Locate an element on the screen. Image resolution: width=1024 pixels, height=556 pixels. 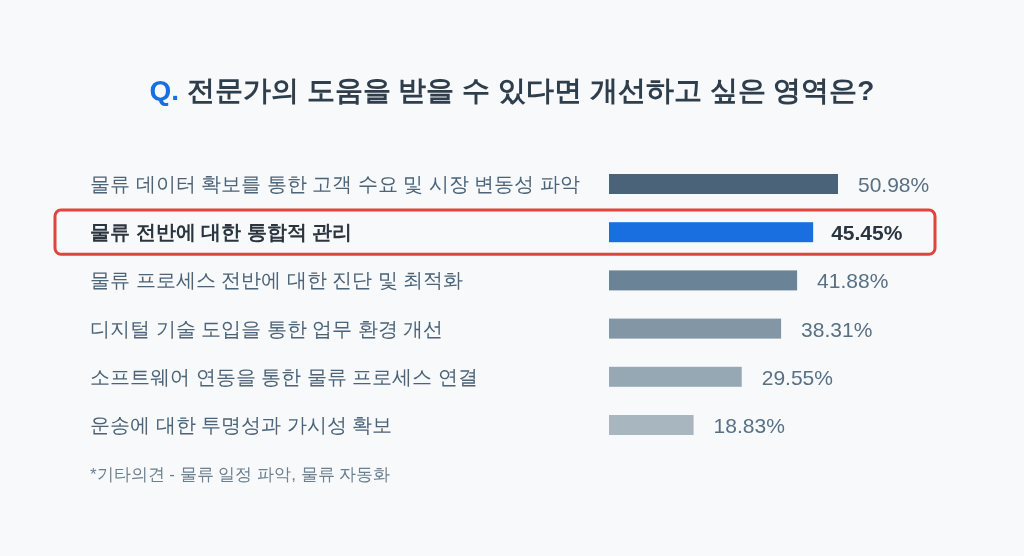
data-label: 29.55% is located at coordinates (797, 377).